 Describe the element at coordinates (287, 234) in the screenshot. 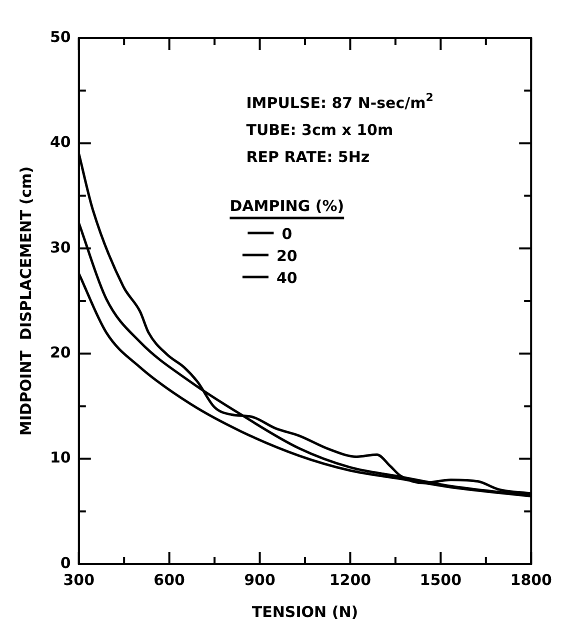

I see `legend-label: 0` at that location.